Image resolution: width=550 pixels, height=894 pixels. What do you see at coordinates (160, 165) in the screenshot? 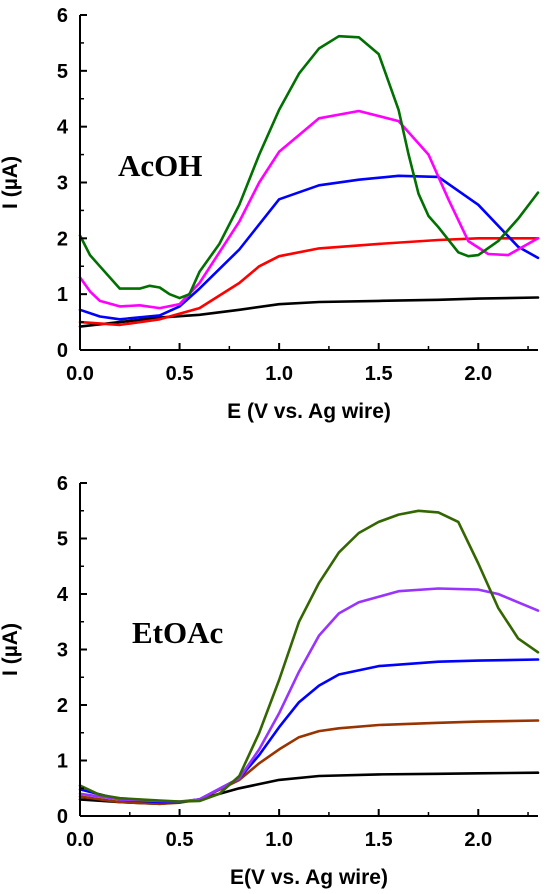
I see `panel-label: AcOH` at bounding box center [160, 165].